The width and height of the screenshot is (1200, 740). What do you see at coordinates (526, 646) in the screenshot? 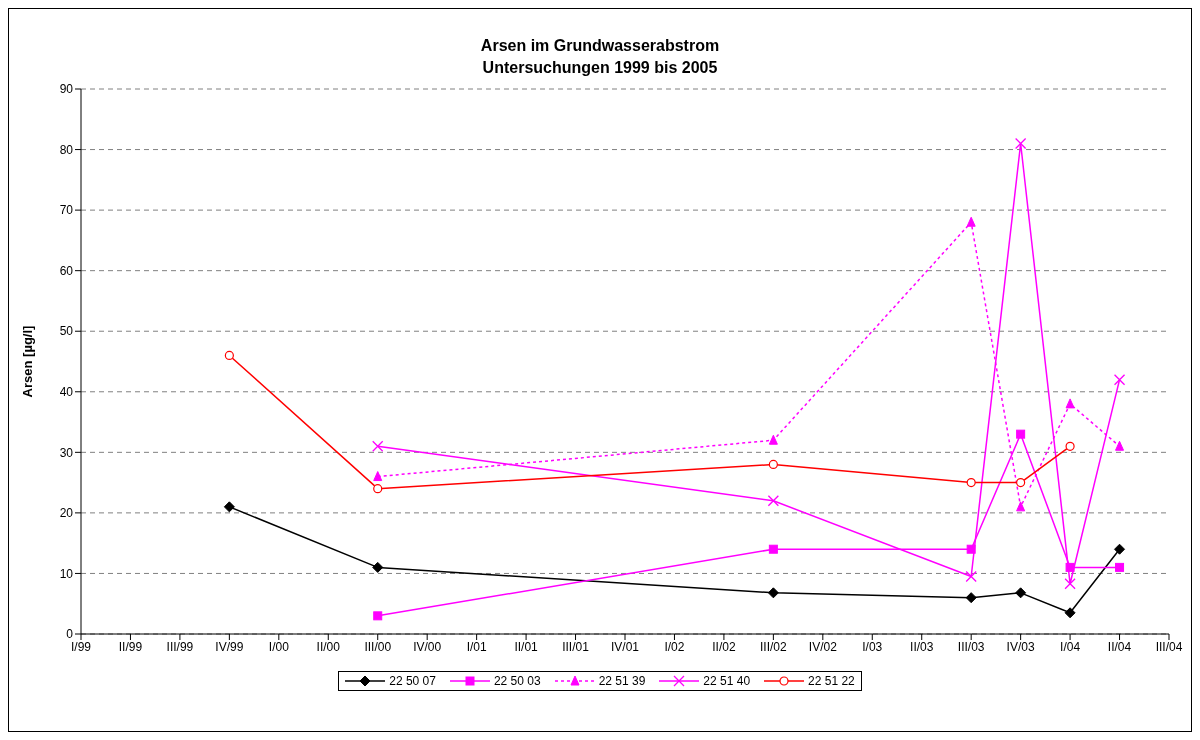
I see `x-tick-label: II/01` at bounding box center [526, 646].